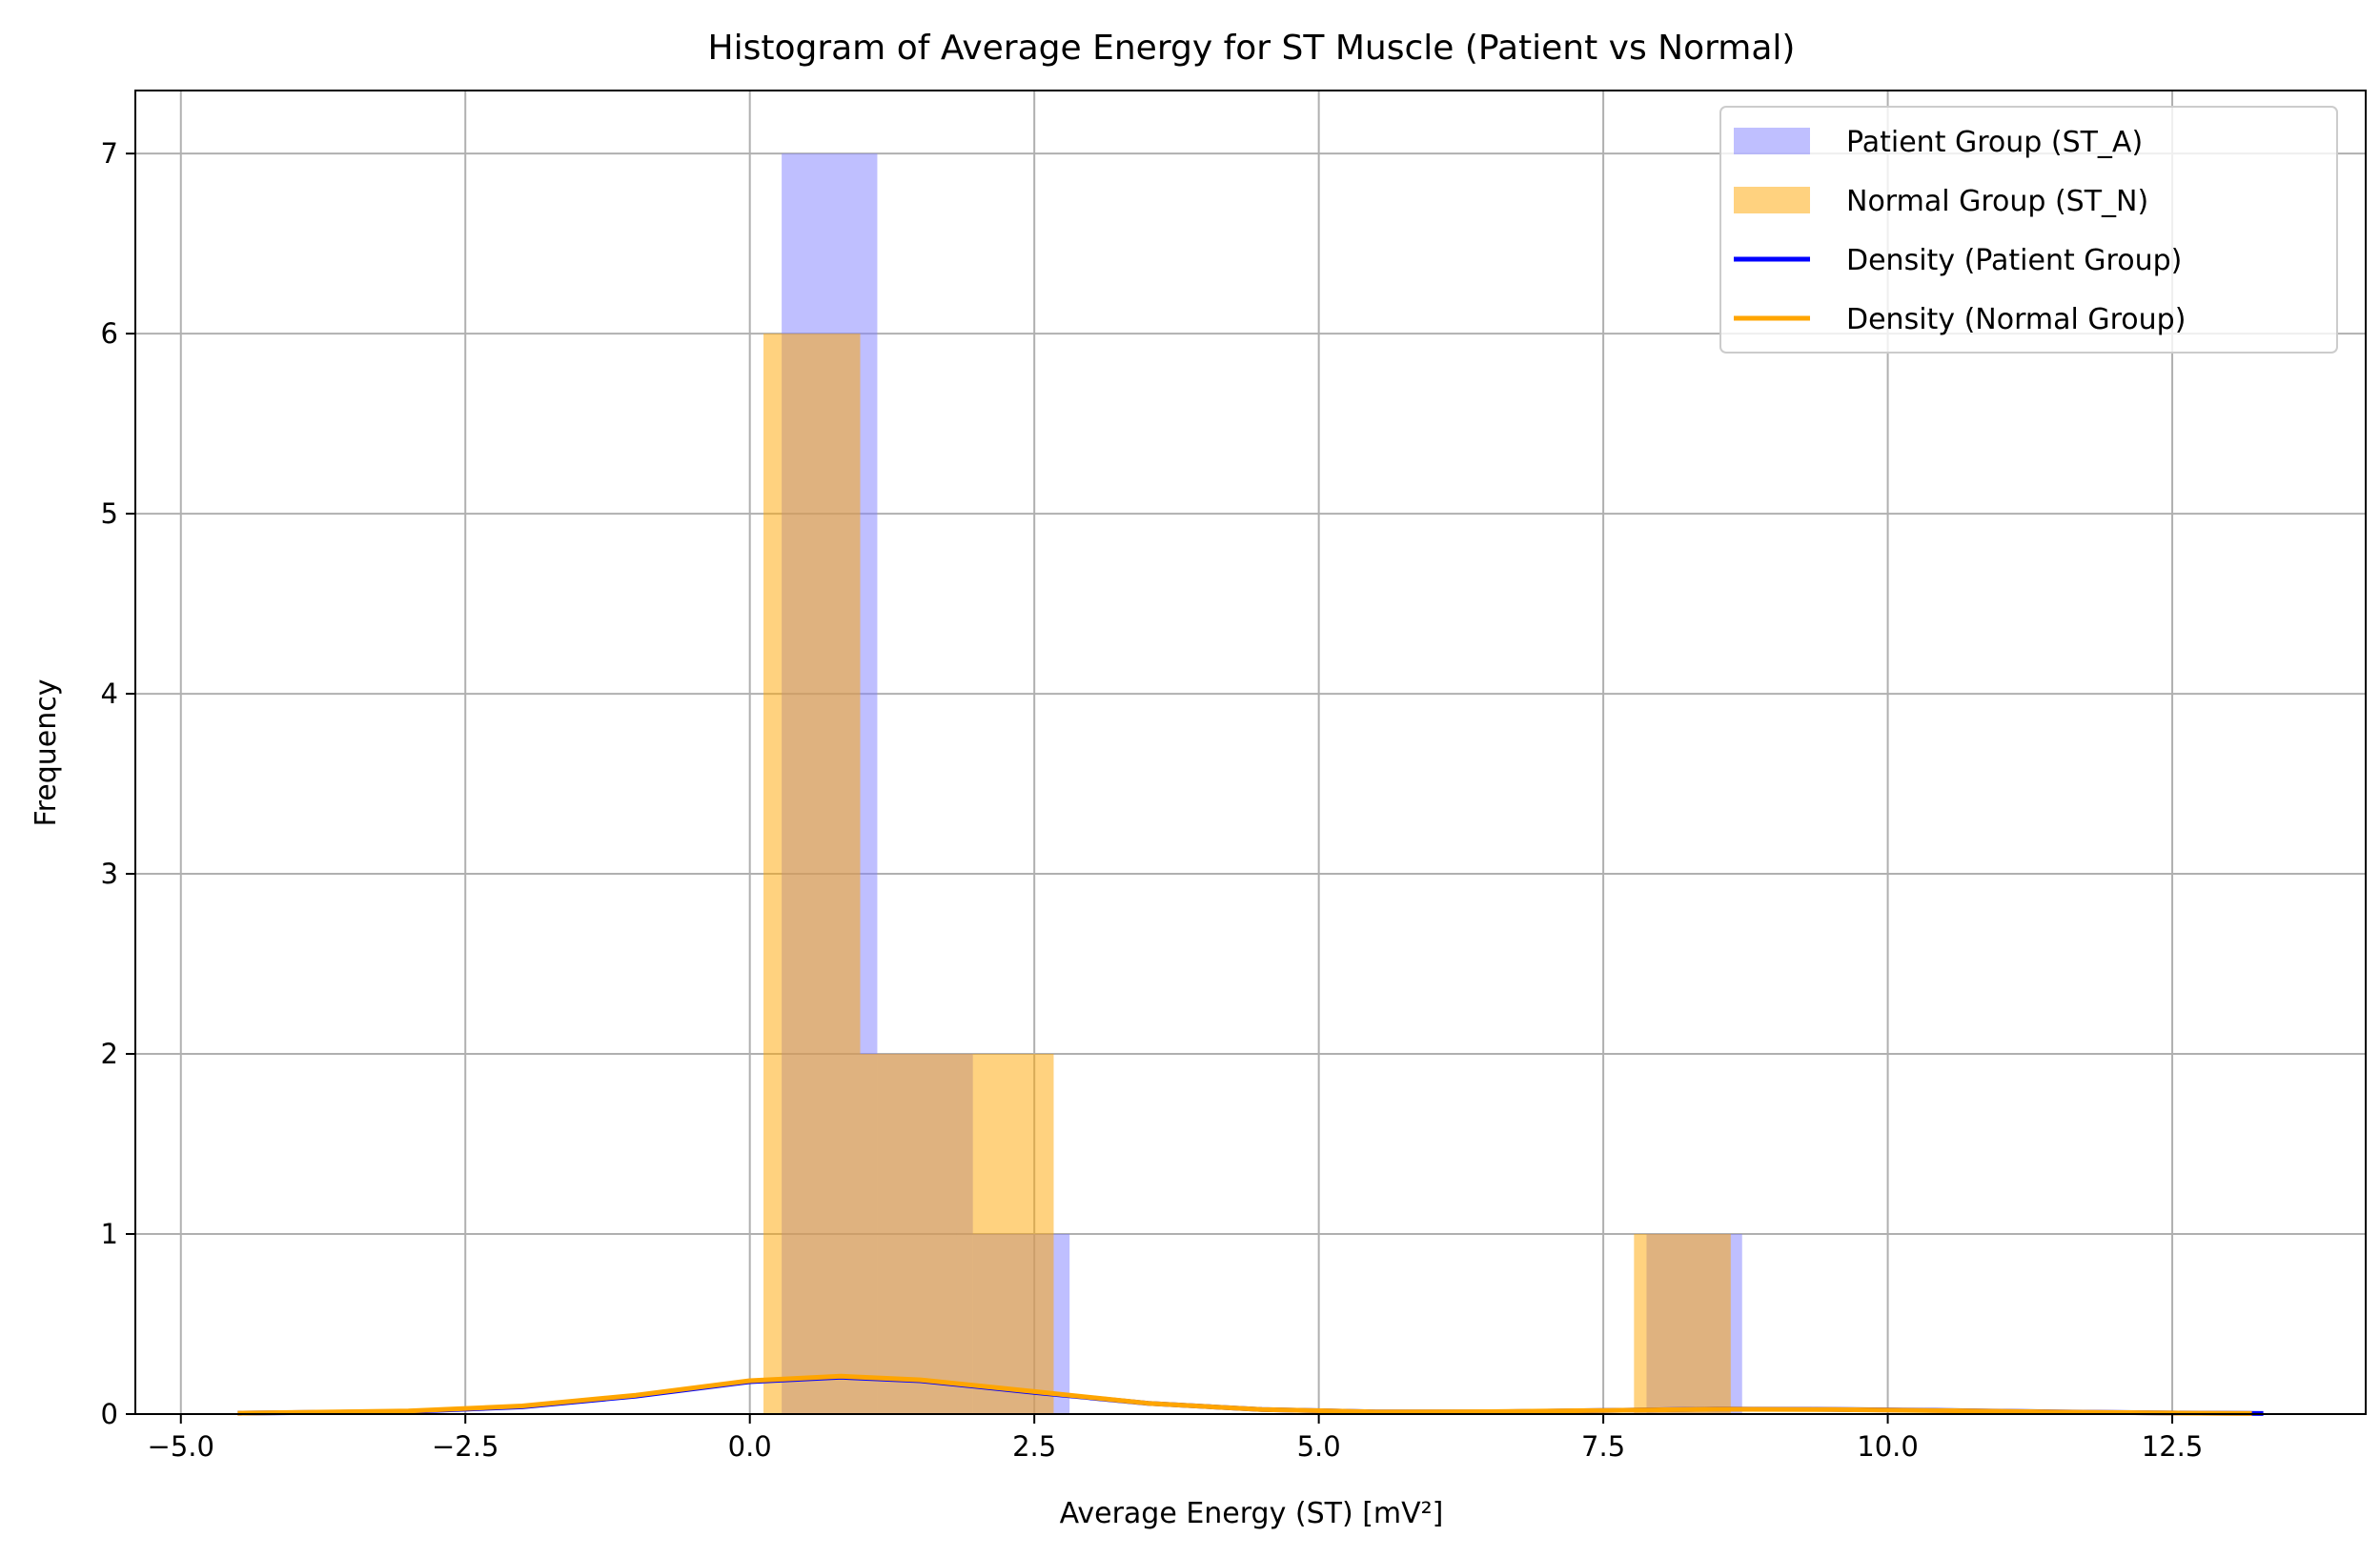  Describe the element at coordinates (109, 1054) in the screenshot. I see `y-tick-label: 2` at that location.